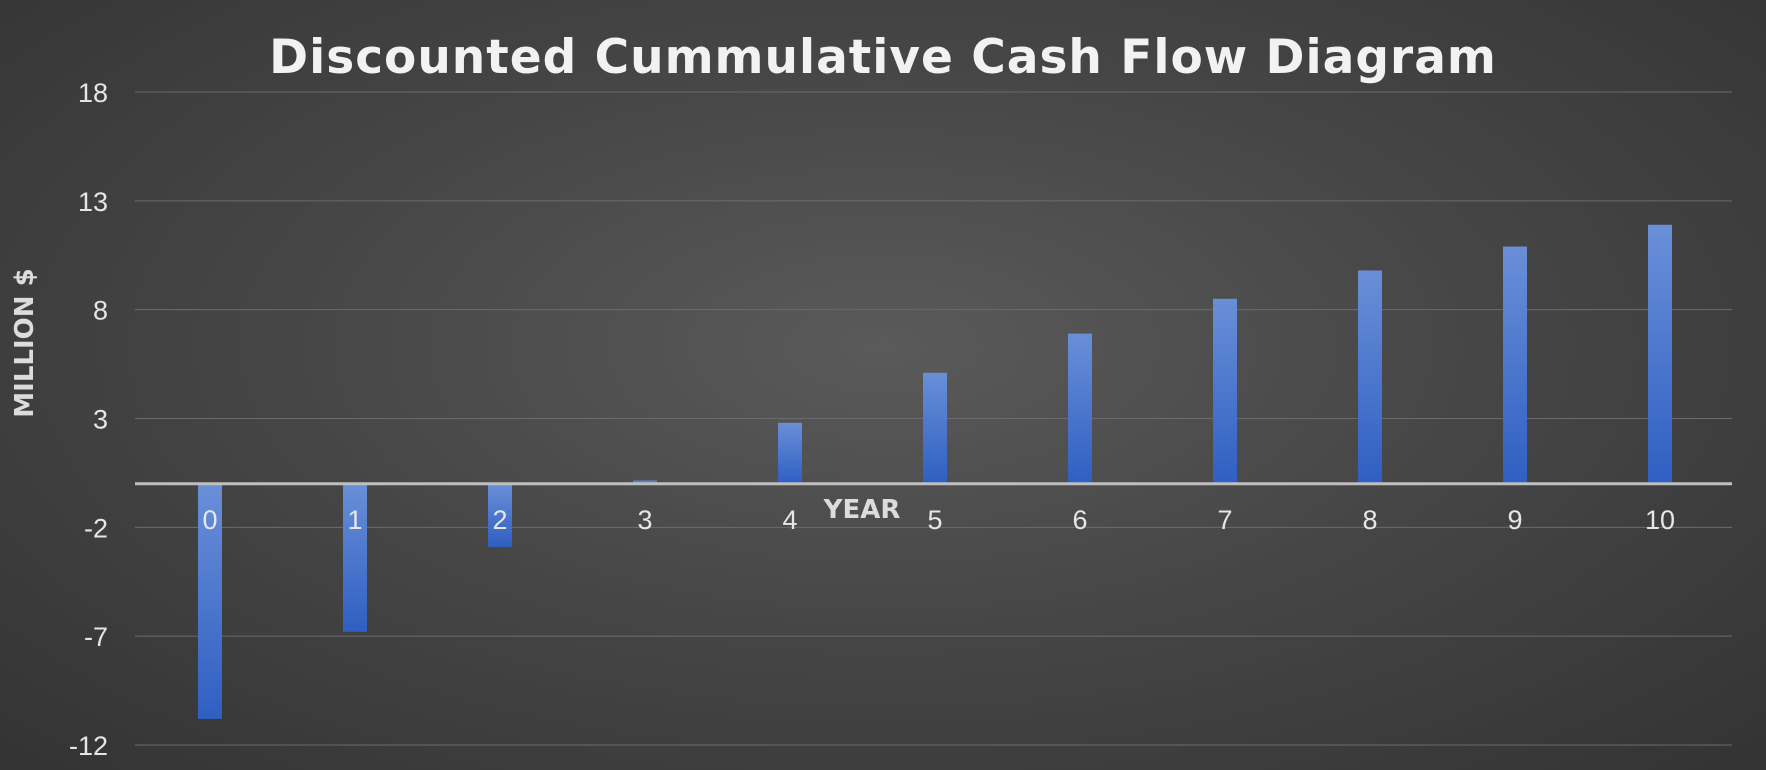 This screenshot has height=770, width=1766. What do you see at coordinates (88, 746) in the screenshot?
I see `y-tick-label: -12` at bounding box center [88, 746].